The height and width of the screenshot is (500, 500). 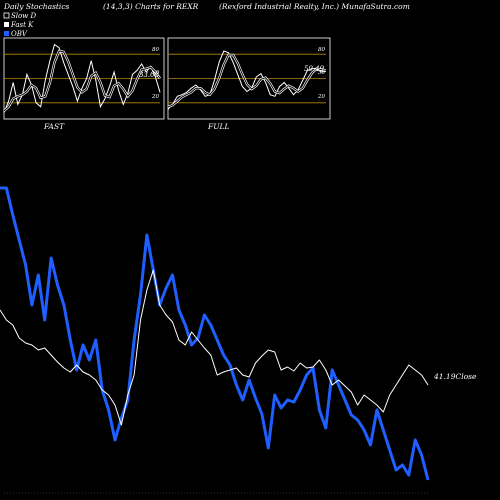 What do you see at coordinates (321, 50) in the screenshot?
I see `full-tick-80: 80` at bounding box center [321, 50].